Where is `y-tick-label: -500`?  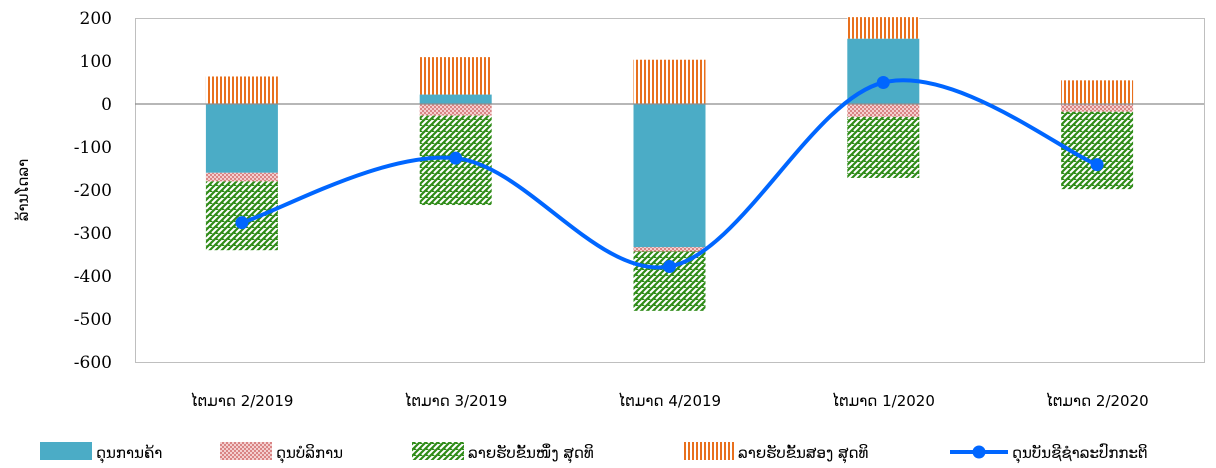 y-tick-label: -500 is located at coordinates (93, 320).